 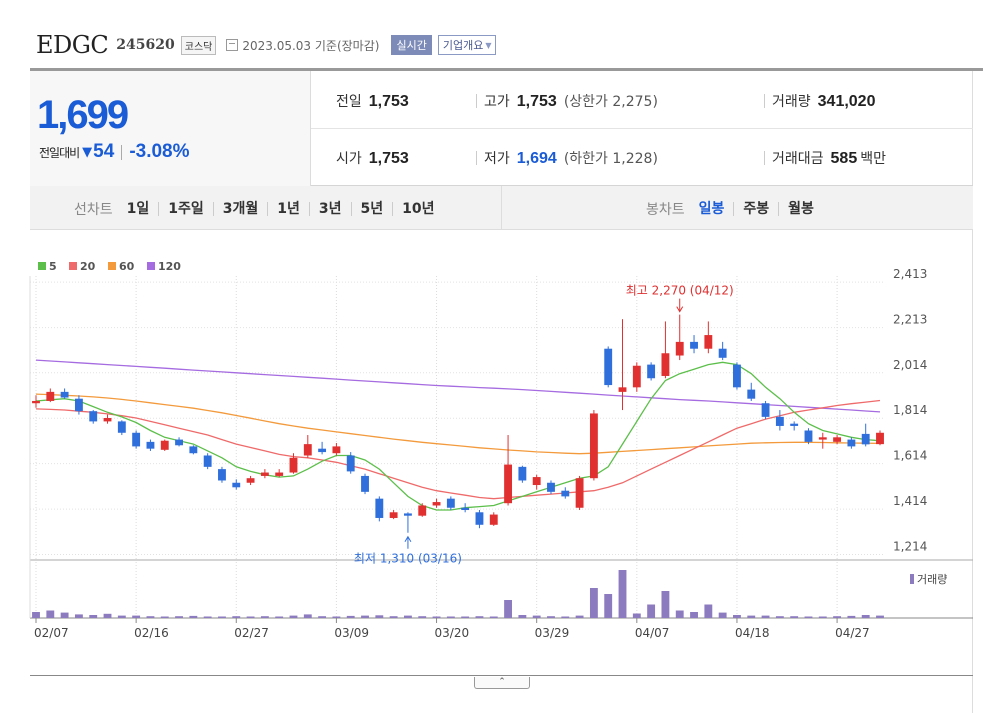 What do you see at coordinates (138, 209) in the screenshot?
I see `period-1d: 1일` at bounding box center [138, 209].